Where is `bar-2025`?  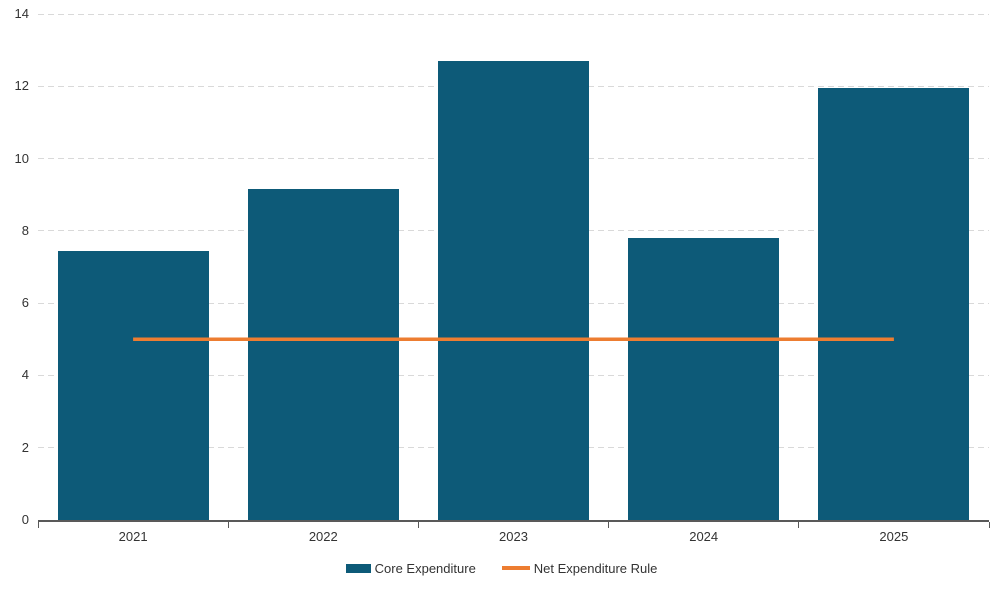
bar-2025 is located at coordinates (894, 304).